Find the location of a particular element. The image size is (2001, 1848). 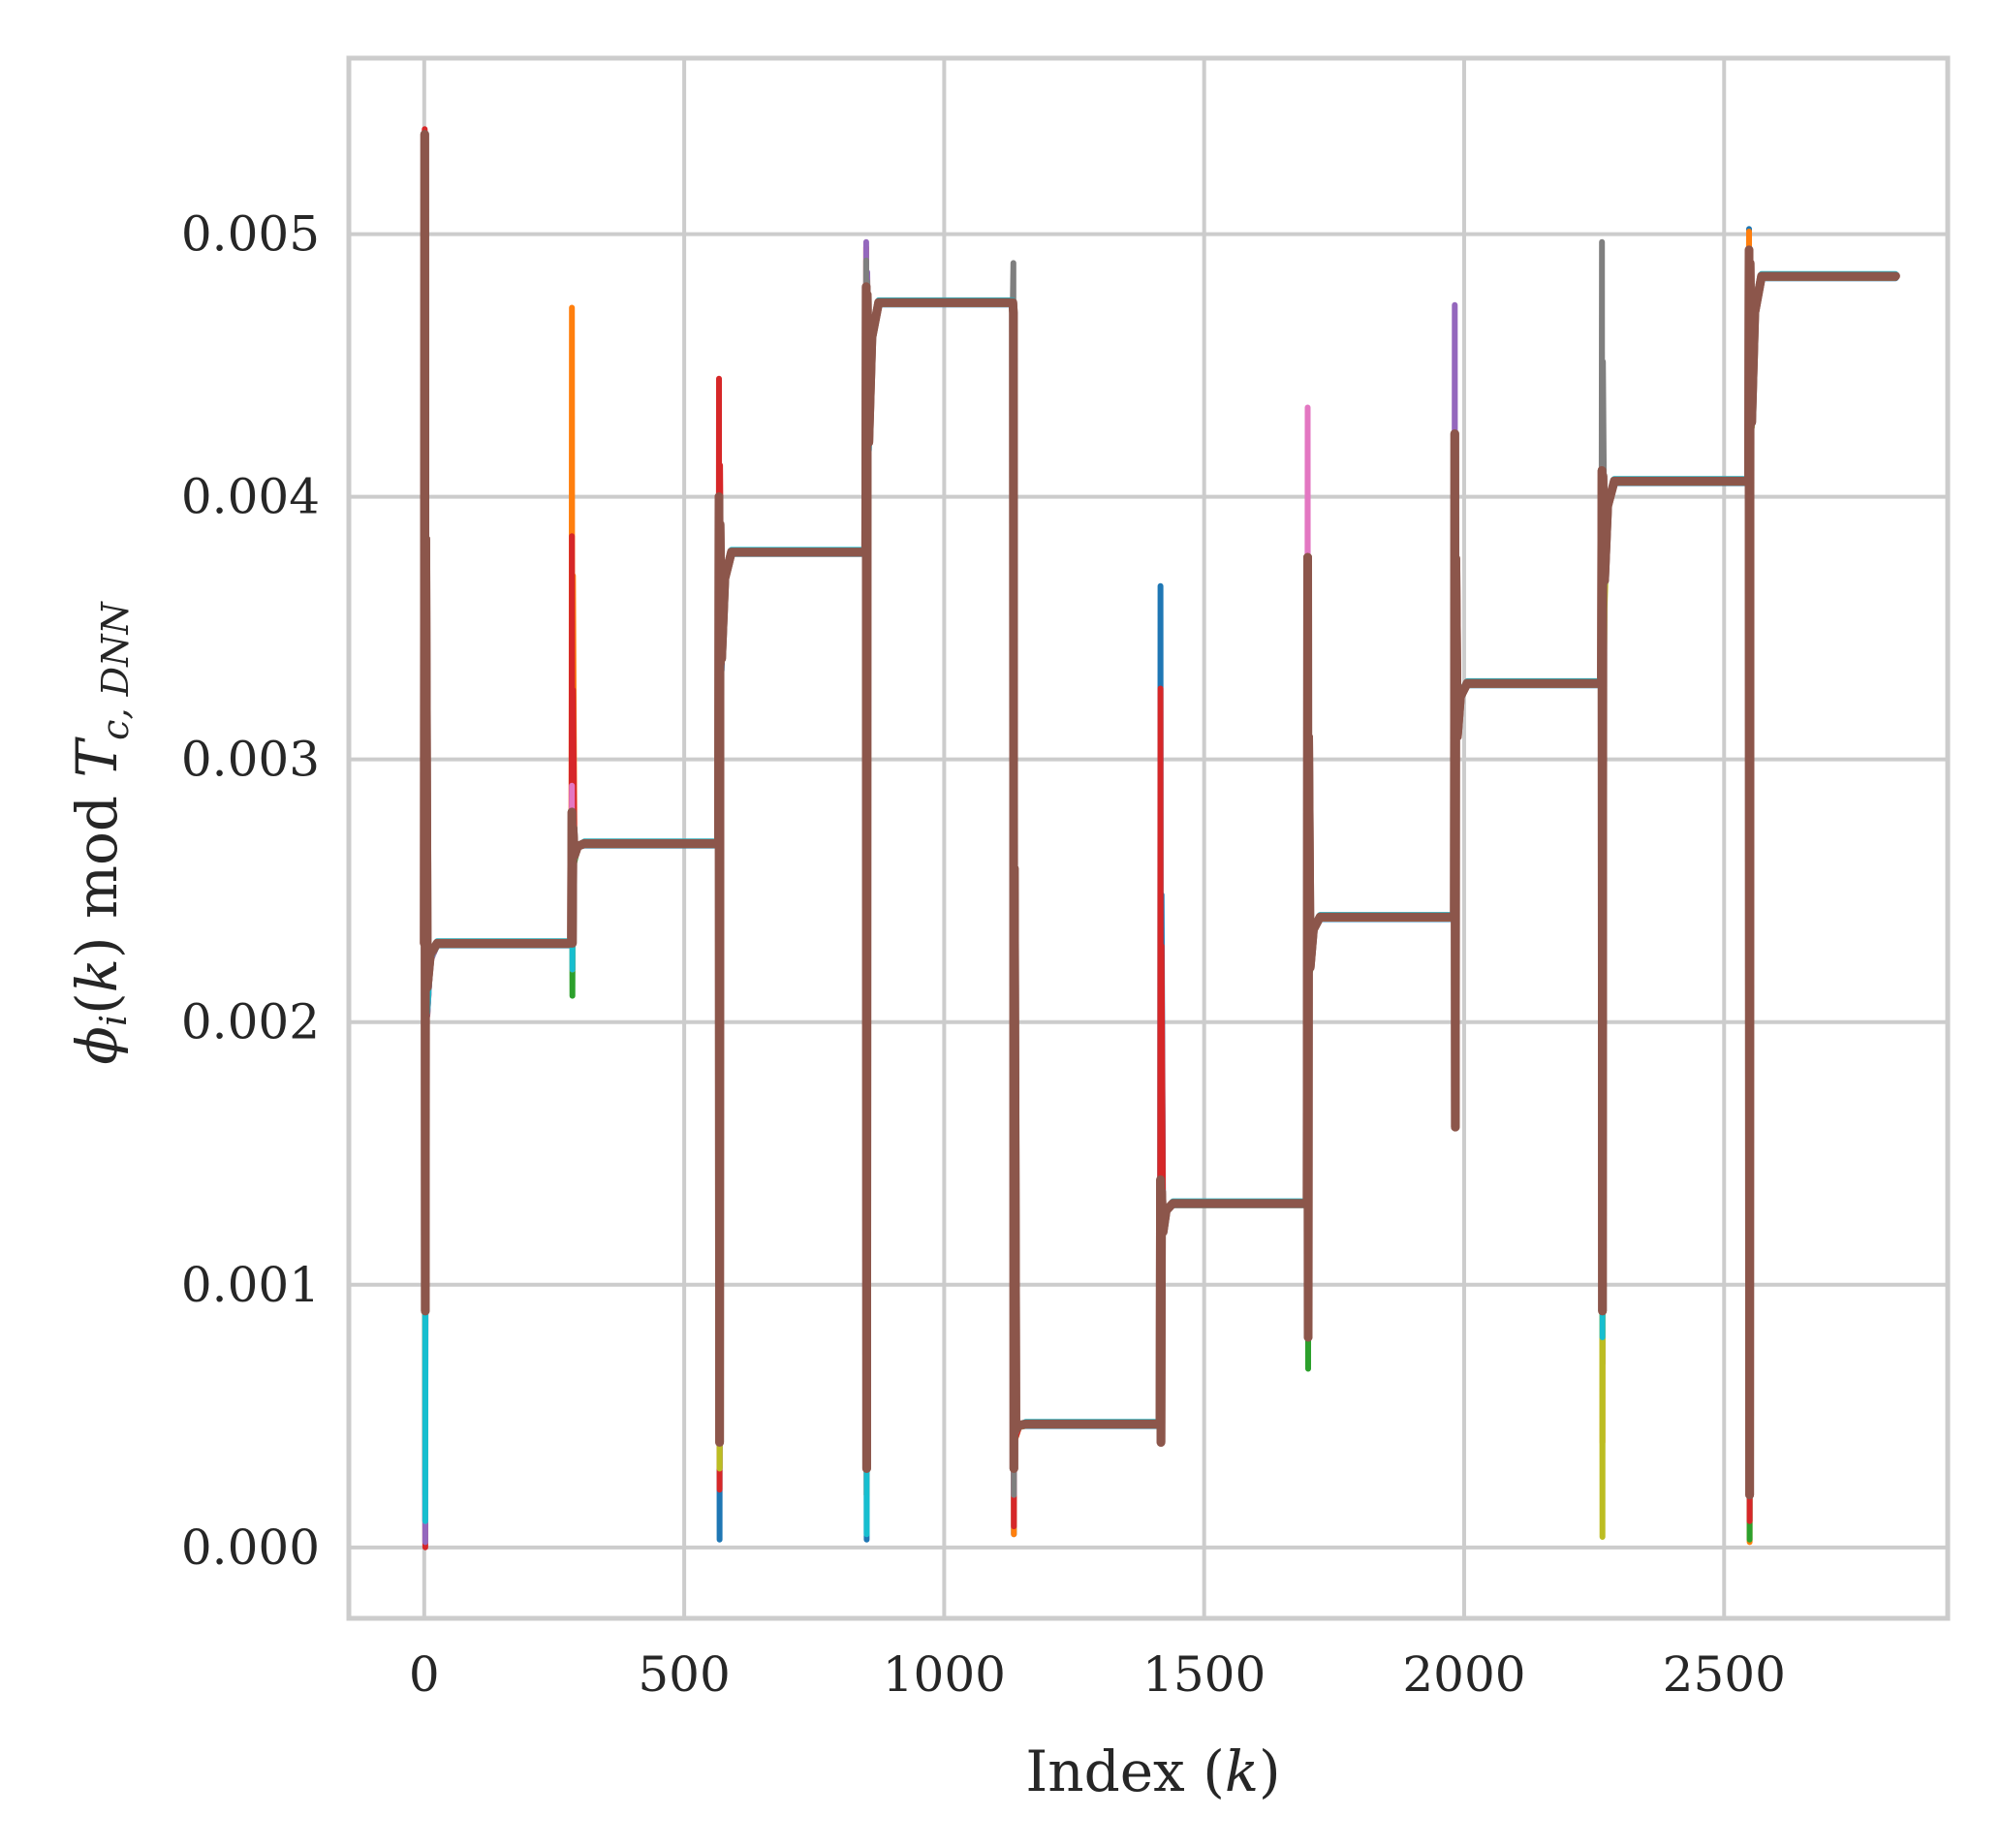

x-axis-label-pre: Index ( is located at coordinates (1125, 1771).